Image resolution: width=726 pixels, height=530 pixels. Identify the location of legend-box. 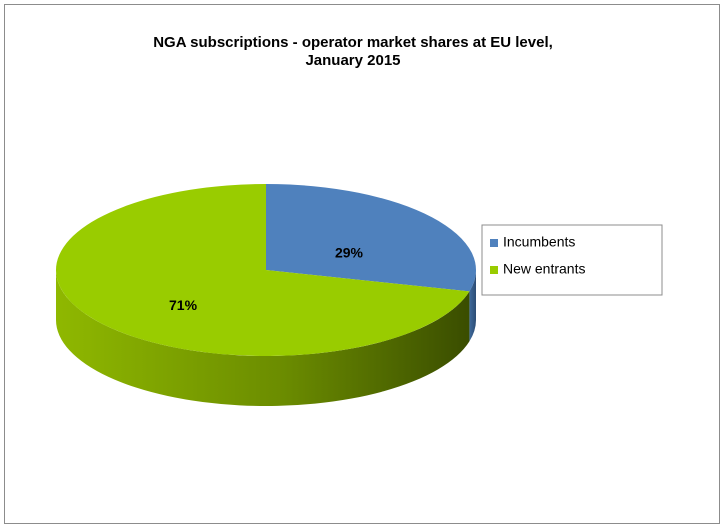
(572, 260).